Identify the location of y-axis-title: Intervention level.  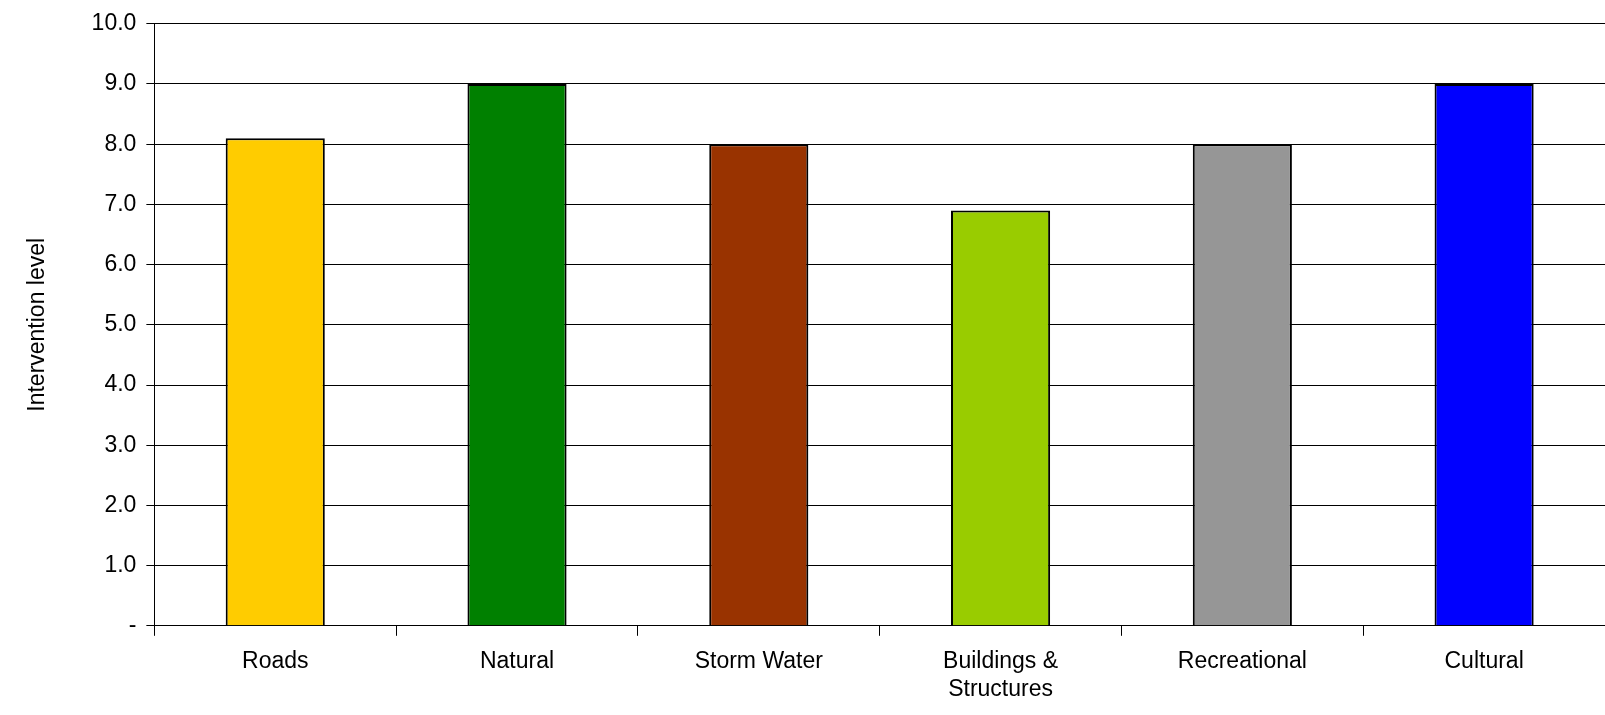
(36, 324).